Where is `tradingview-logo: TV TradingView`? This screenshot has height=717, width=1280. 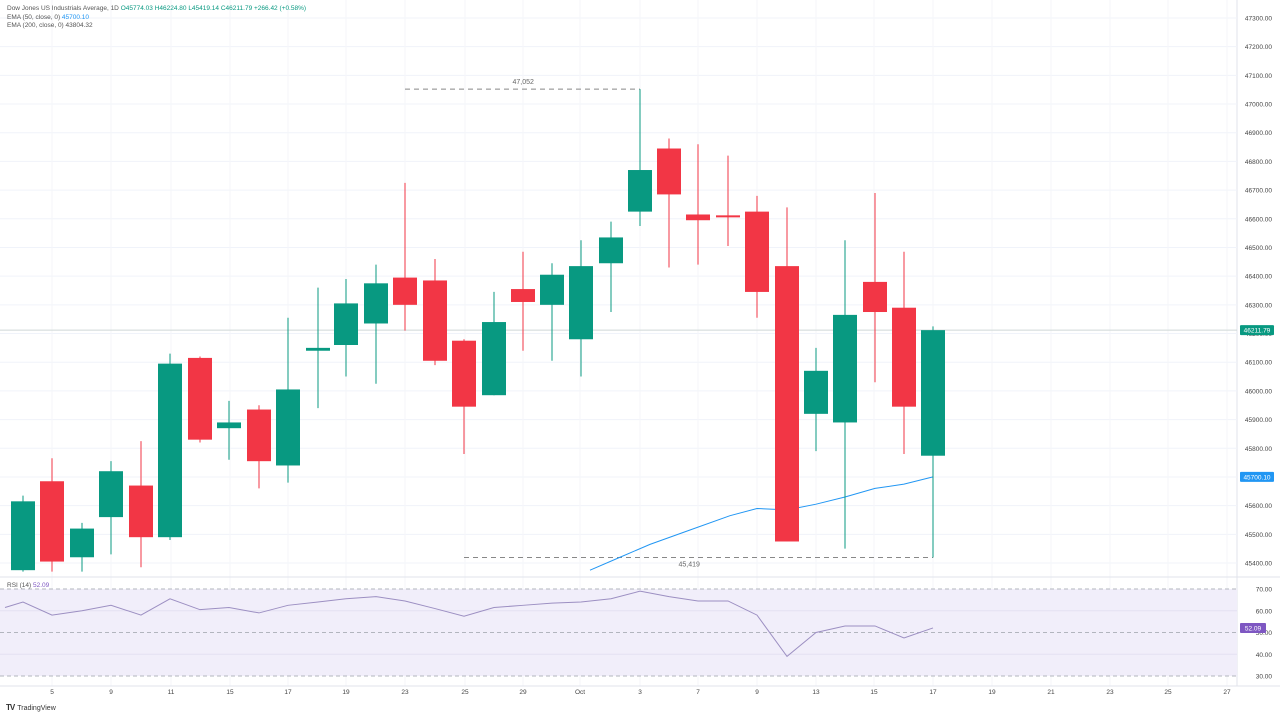
tradingview-logo: TV TradingView is located at coordinates (31, 707).